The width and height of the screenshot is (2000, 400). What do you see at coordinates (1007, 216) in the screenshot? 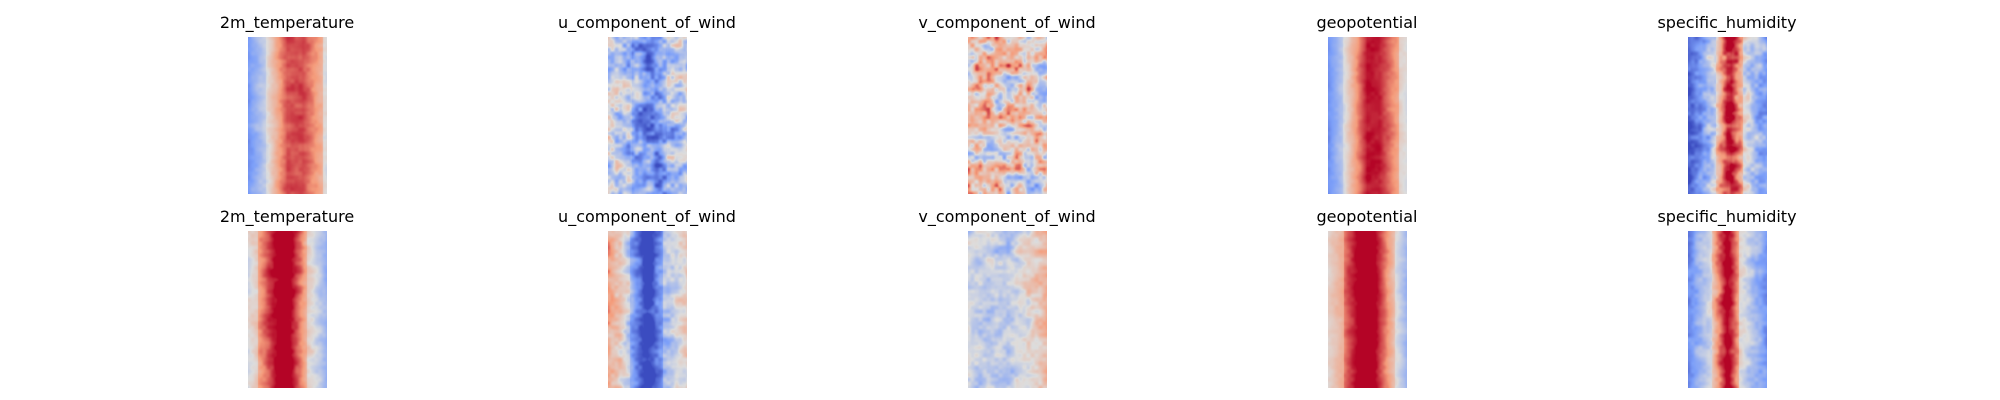
I see `panel-title-v-wind-row2: v_component_of_wind` at bounding box center [1007, 216].